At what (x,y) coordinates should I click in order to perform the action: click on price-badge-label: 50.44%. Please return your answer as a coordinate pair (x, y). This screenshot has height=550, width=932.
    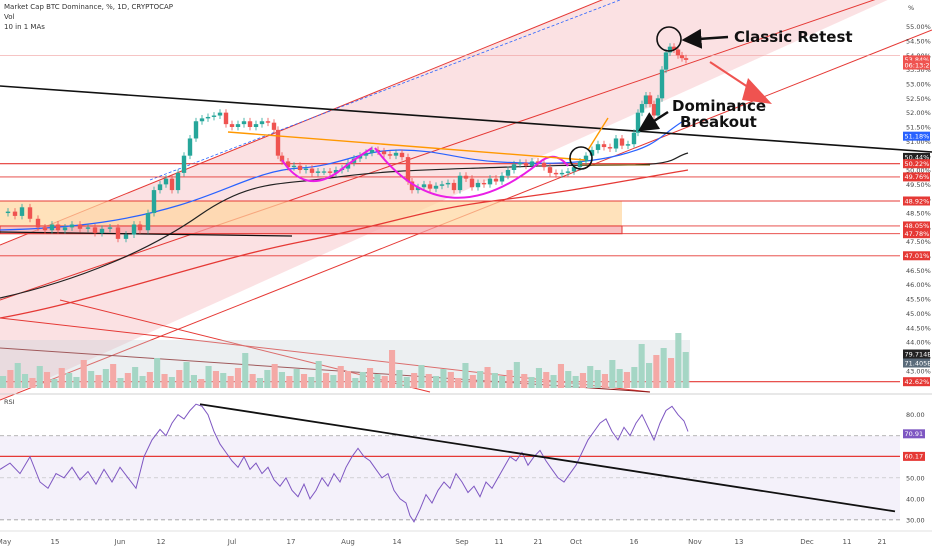
    Looking at the image, I should click on (917, 158).